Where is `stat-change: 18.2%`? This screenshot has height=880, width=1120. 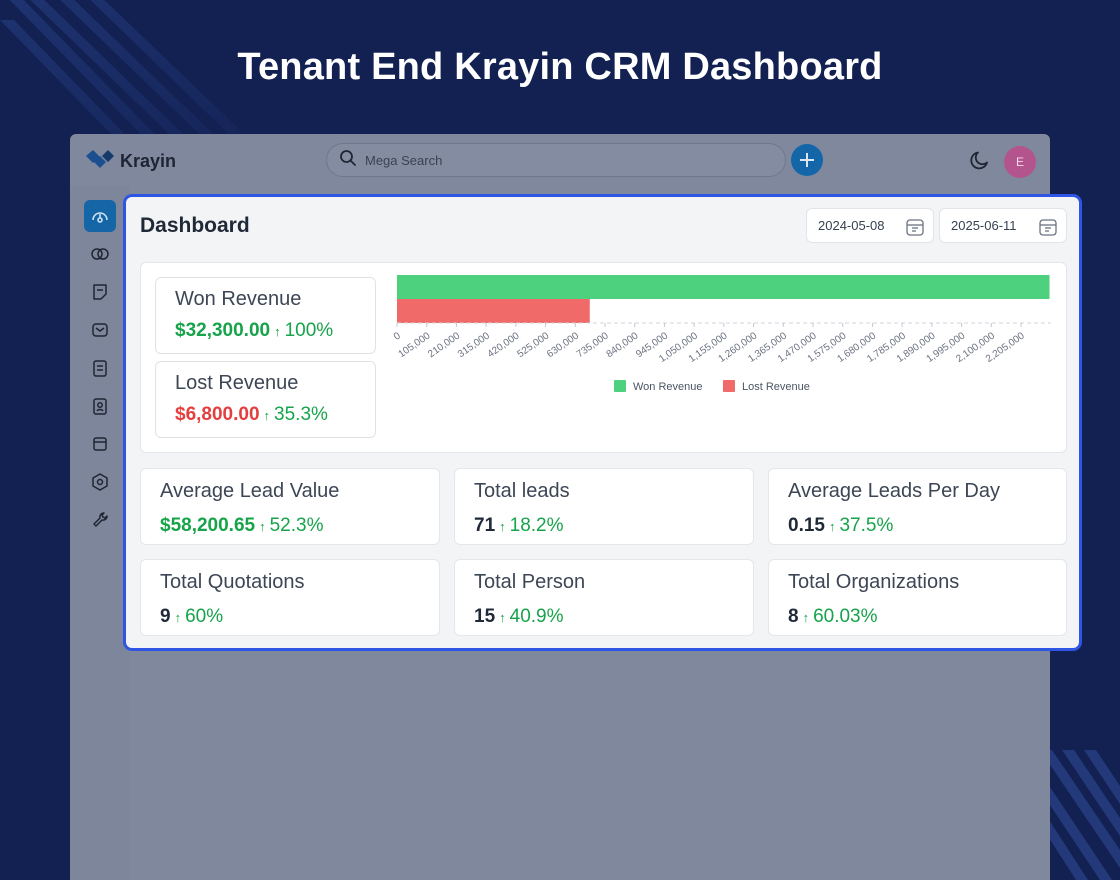 stat-change: 18.2% is located at coordinates (536, 525).